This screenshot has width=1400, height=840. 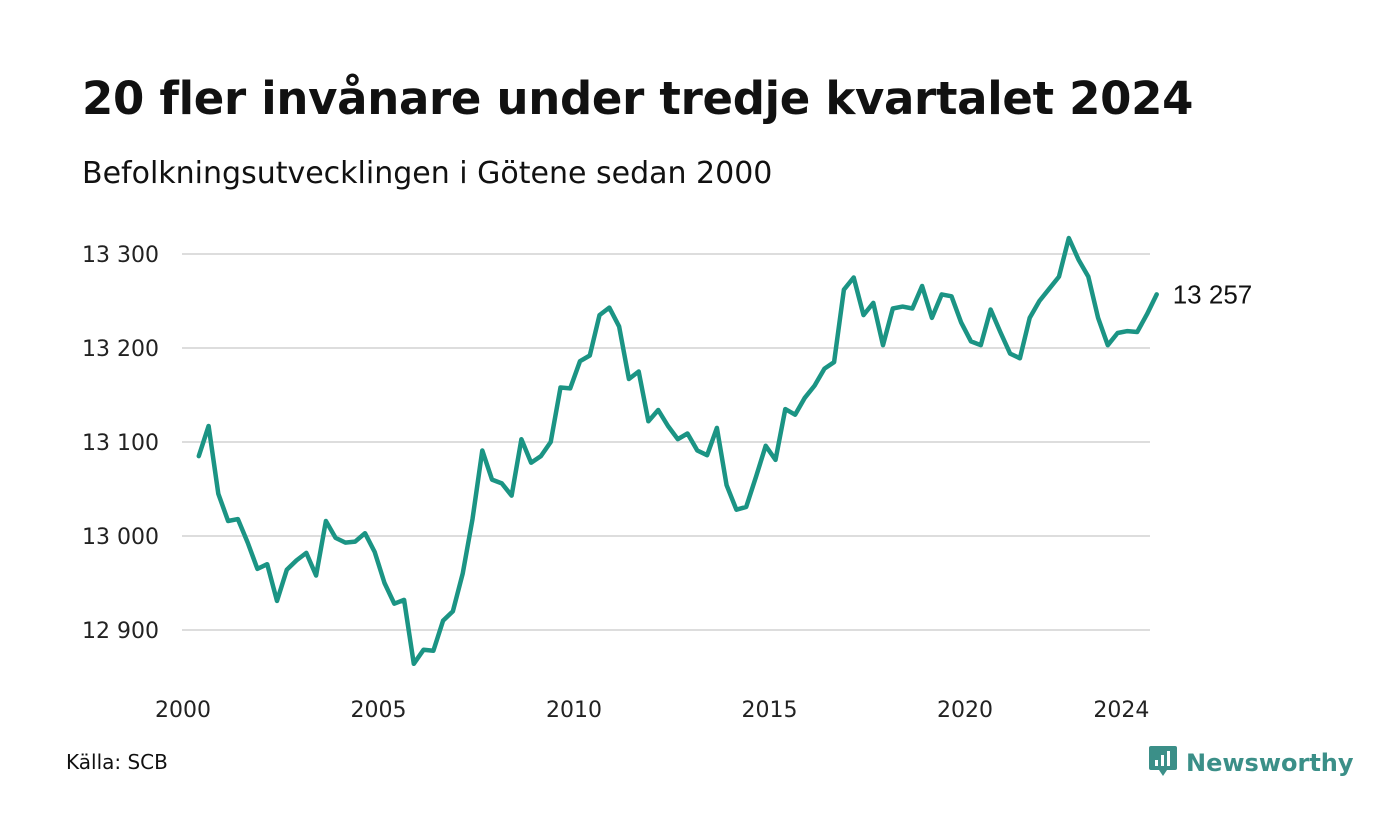 I want to click on source-note: Källa: SCB, so click(x=117, y=762).